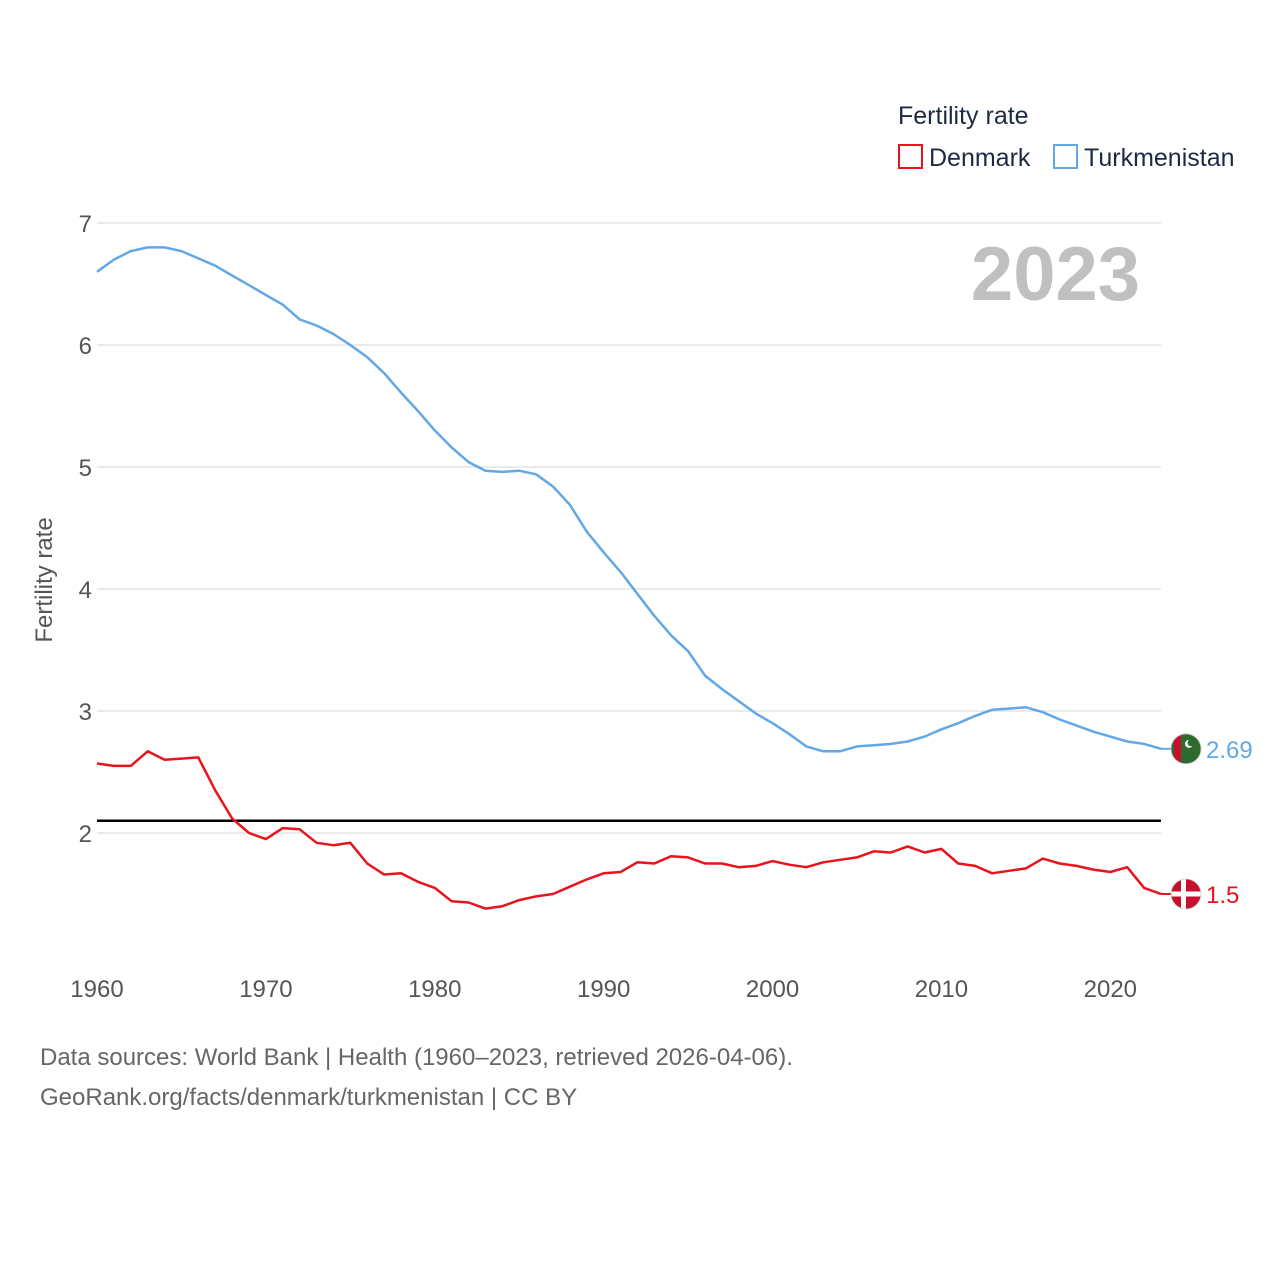 The image size is (1280, 1280). I want to click on turkmenistan-flag-icon, so click(1186, 749).